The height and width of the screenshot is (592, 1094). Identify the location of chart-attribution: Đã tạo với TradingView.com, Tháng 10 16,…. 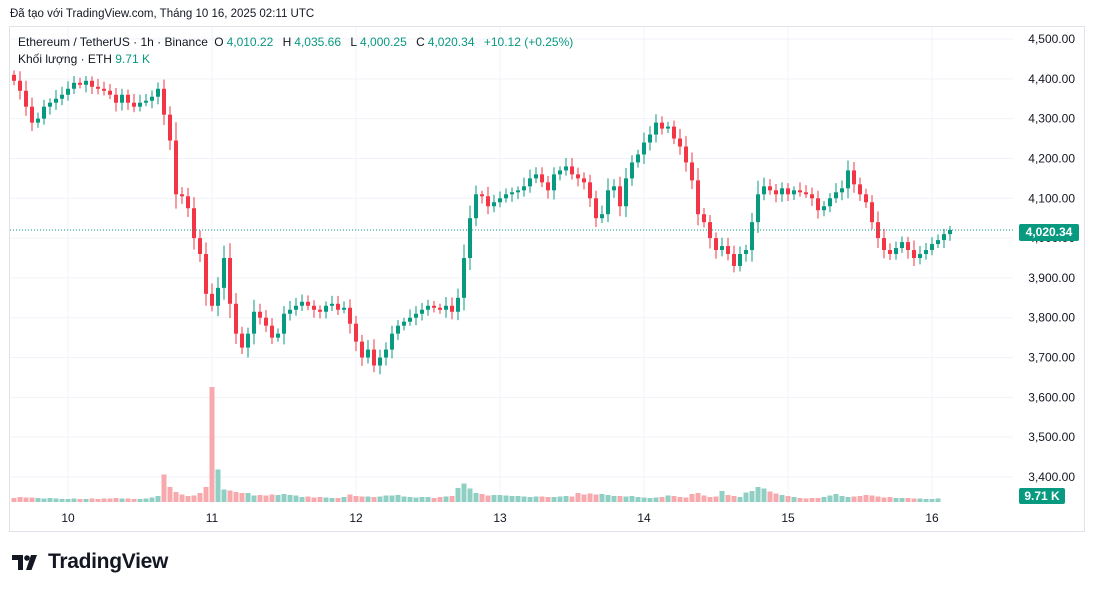
(162, 14).